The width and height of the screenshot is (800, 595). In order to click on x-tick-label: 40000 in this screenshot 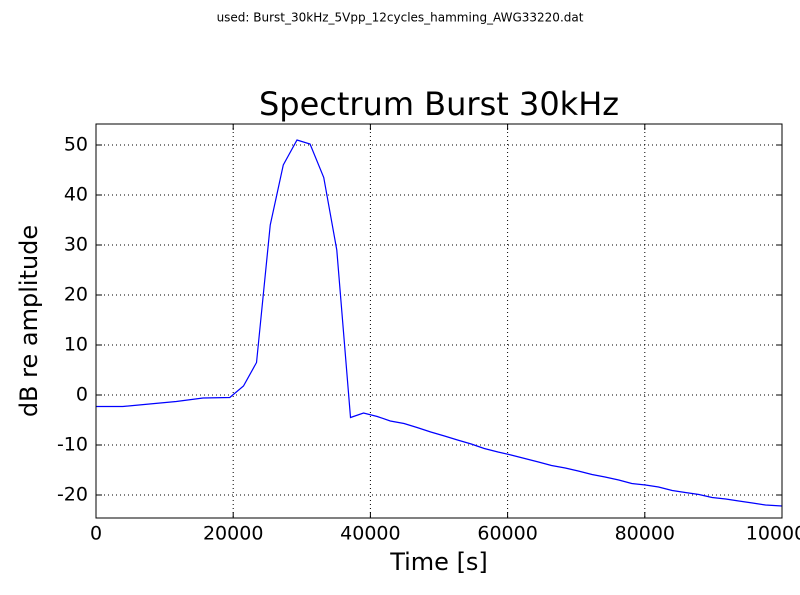, I will do `click(370, 534)`.